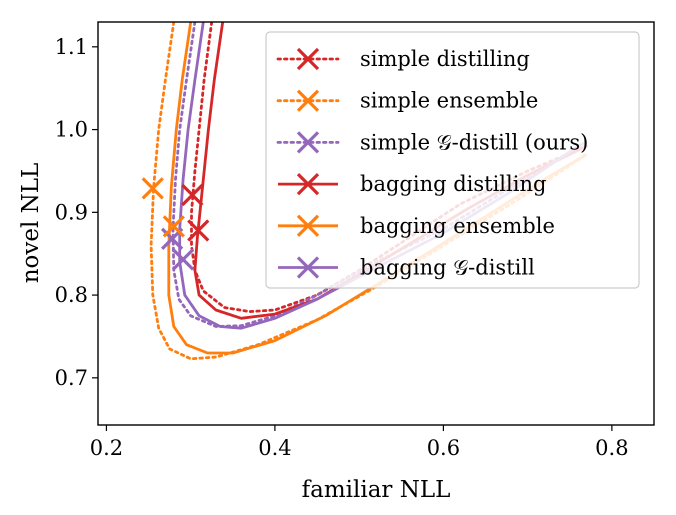 The image size is (676, 515). What do you see at coordinates (31, 223) in the screenshot?
I see `y-axis-label: novel NLL` at bounding box center [31, 223].